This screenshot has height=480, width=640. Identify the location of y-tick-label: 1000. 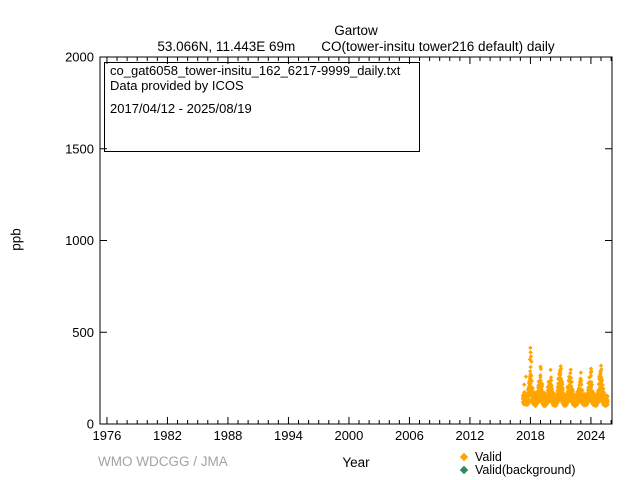
(79, 240).